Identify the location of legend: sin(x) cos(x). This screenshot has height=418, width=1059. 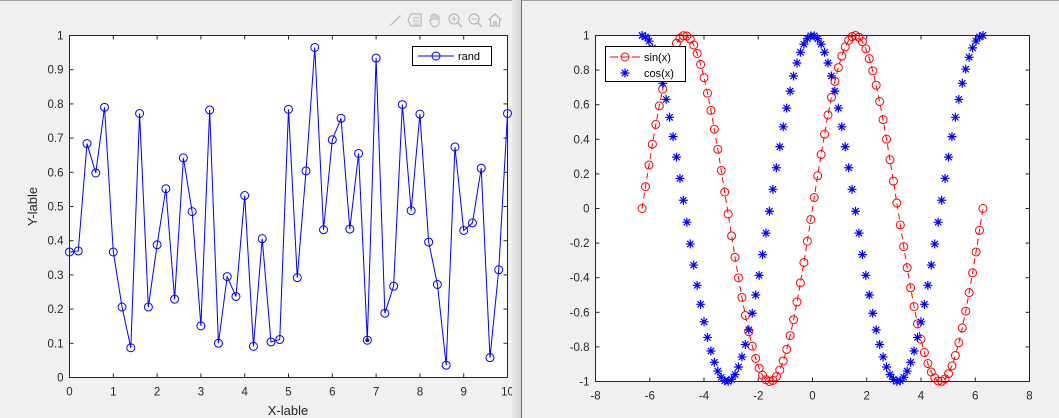
(645, 64).